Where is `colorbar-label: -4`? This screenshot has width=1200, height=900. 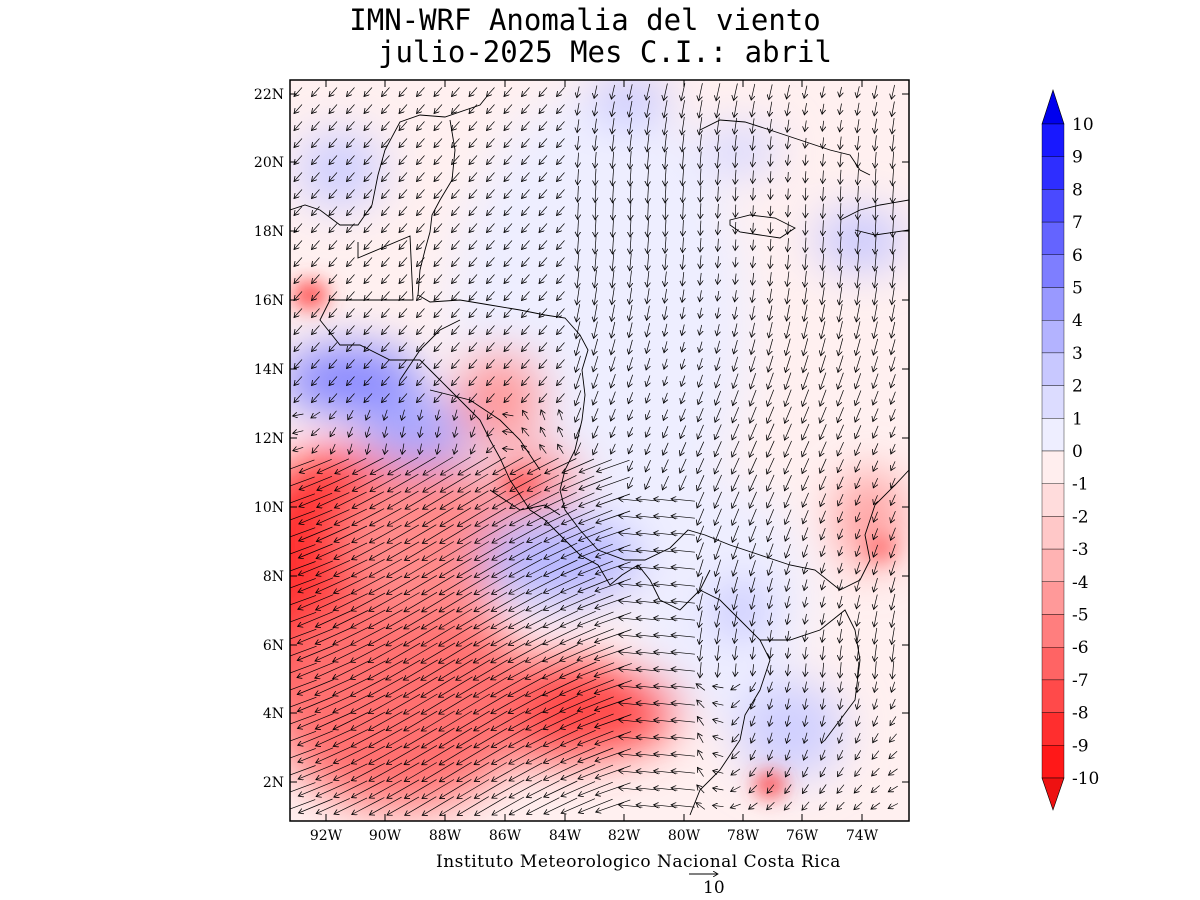
colorbar-label: -4 is located at coordinates (1080, 583).